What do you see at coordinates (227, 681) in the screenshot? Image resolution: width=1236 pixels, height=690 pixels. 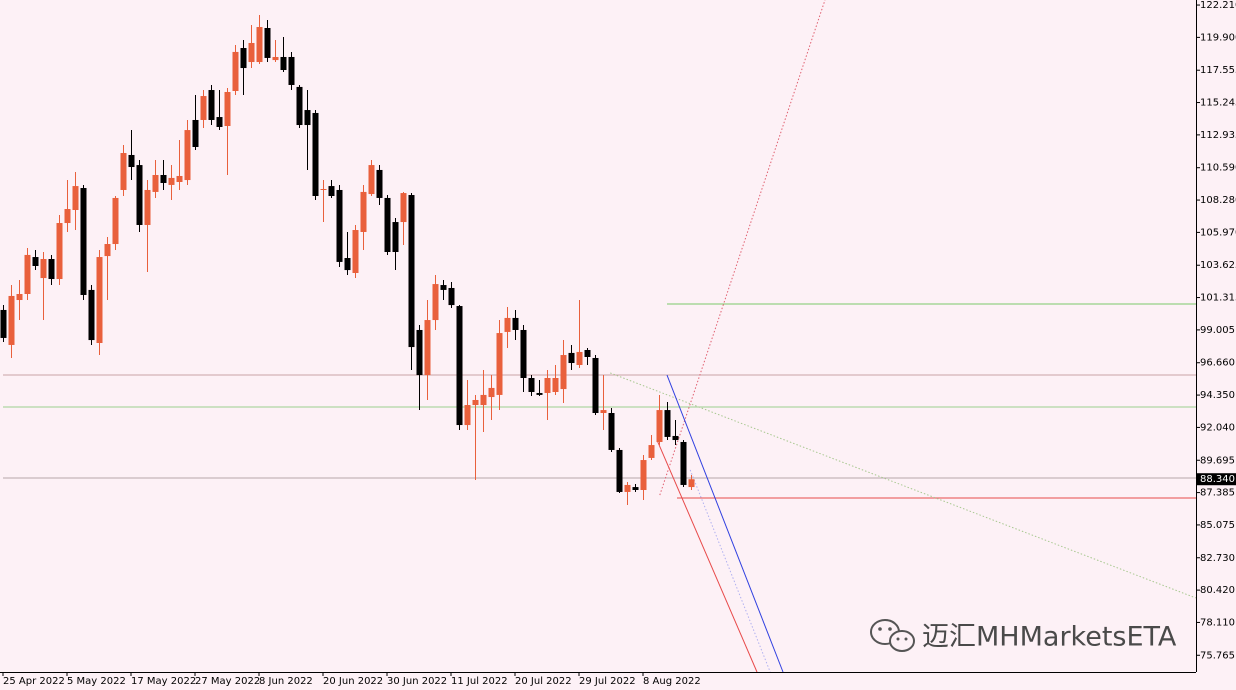 I see `x-tick-label: 27 May 2022` at bounding box center [227, 681].